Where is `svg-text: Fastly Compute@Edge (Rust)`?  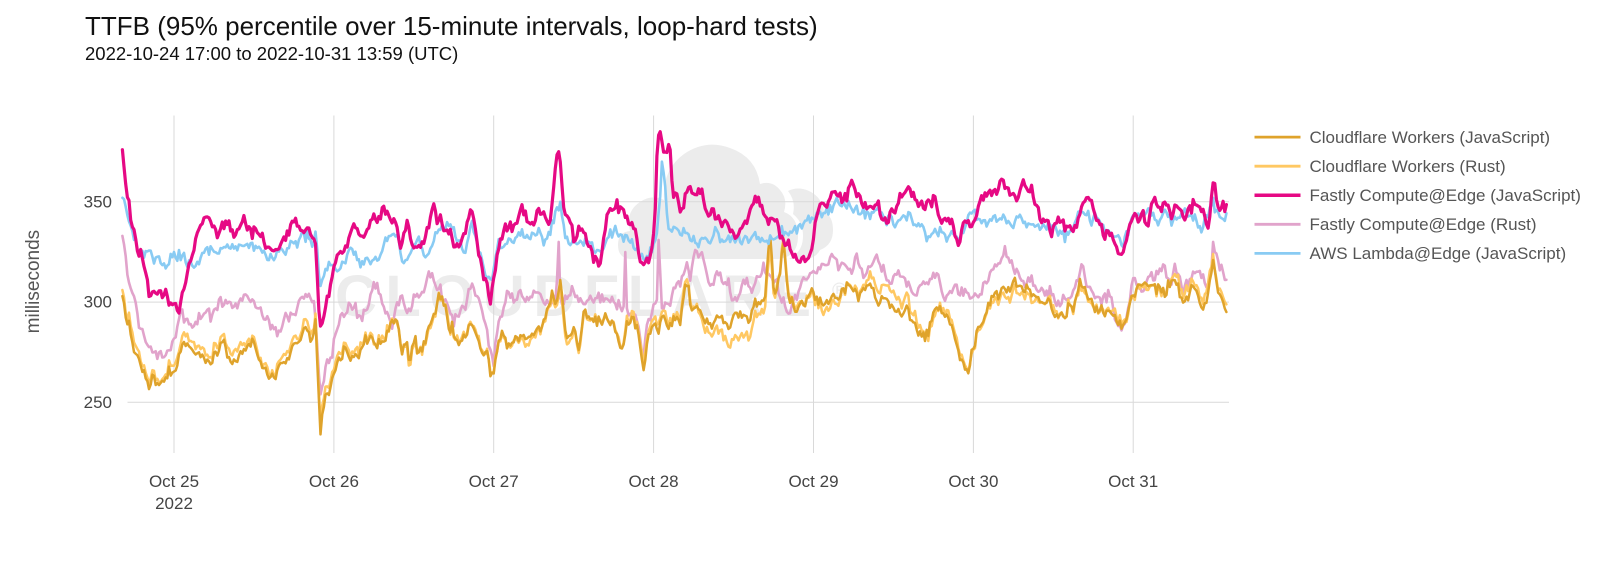 svg-text: Fastly Compute@Edge (Rust) is located at coordinates (1423, 224).